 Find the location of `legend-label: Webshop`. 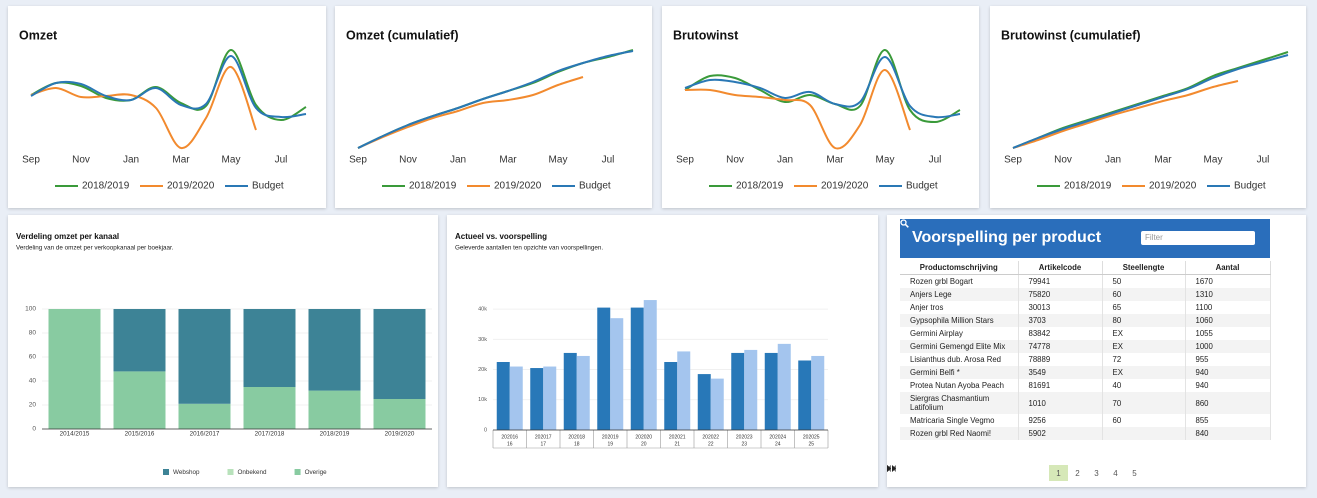

legend-label: Webshop is located at coordinates (186, 472).